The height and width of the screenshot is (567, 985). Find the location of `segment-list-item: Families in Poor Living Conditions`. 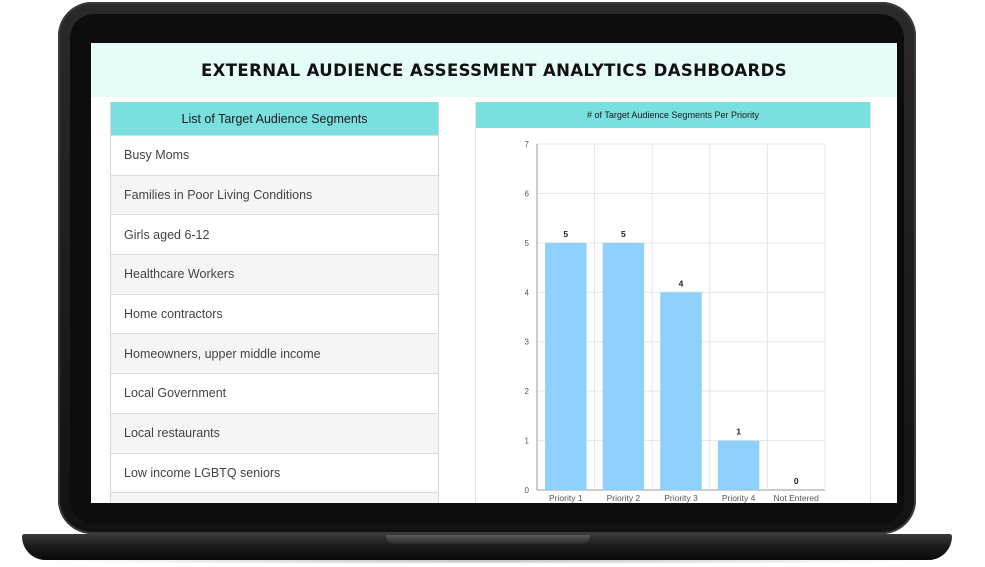

segment-list-item: Families in Poor Living Conditions is located at coordinates (274, 194).